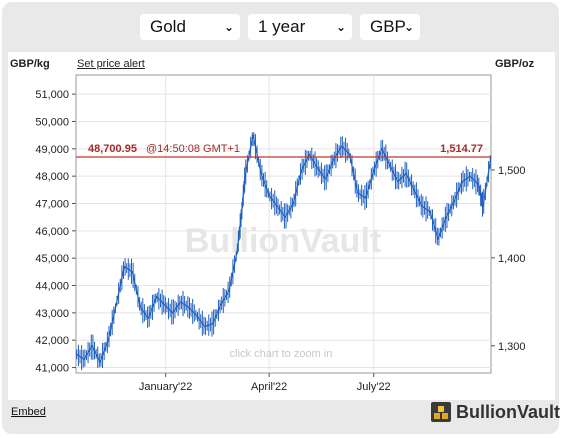  Describe the element at coordinates (52, 122) in the screenshot. I see `left-tick-label: 50,000` at that location.